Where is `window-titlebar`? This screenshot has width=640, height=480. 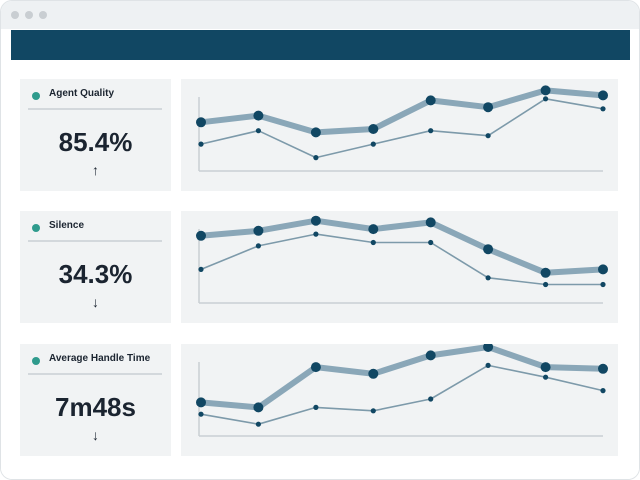 window-titlebar is located at coordinates (320, 15).